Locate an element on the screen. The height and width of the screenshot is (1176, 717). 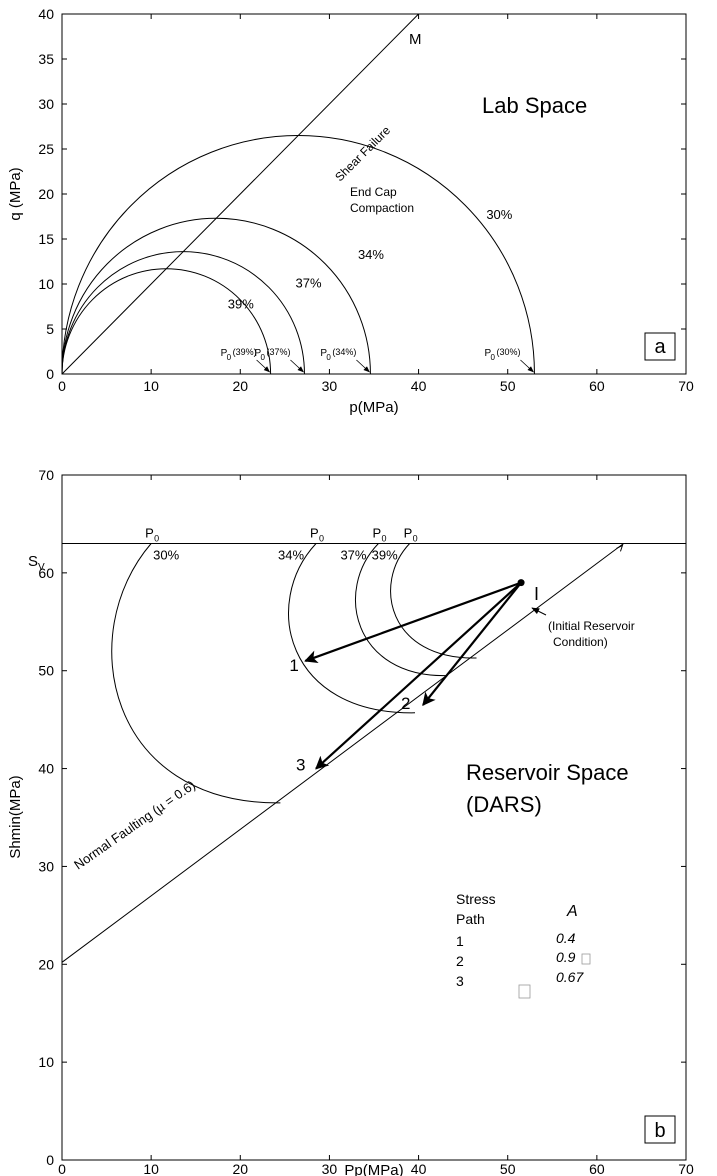
p0-annotation-b: P 0 39% is located at coordinates (395, 544).